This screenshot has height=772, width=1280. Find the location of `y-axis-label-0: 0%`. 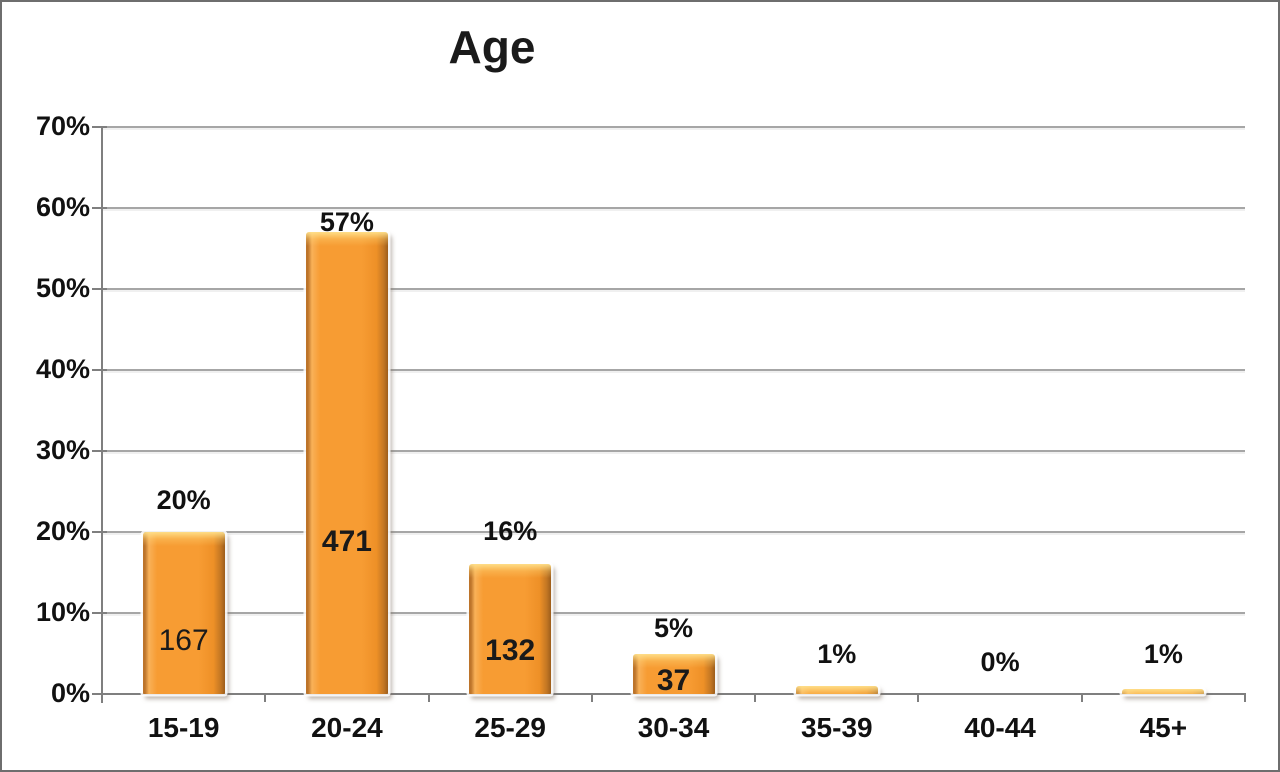

y-axis-label-0: 0% is located at coordinates (70, 693).